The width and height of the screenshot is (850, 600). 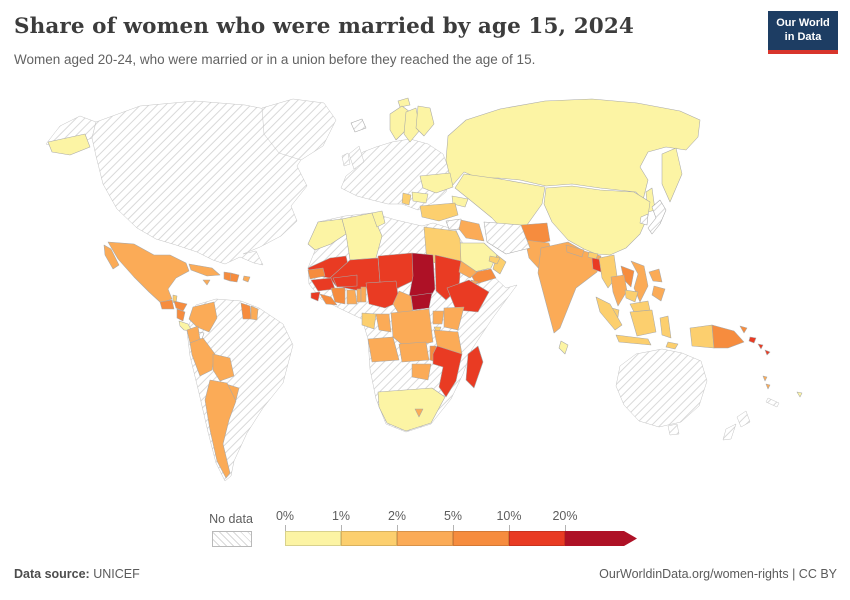 What do you see at coordinates (167, 304) in the screenshot?
I see `country-guatemala` at bounding box center [167, 304].